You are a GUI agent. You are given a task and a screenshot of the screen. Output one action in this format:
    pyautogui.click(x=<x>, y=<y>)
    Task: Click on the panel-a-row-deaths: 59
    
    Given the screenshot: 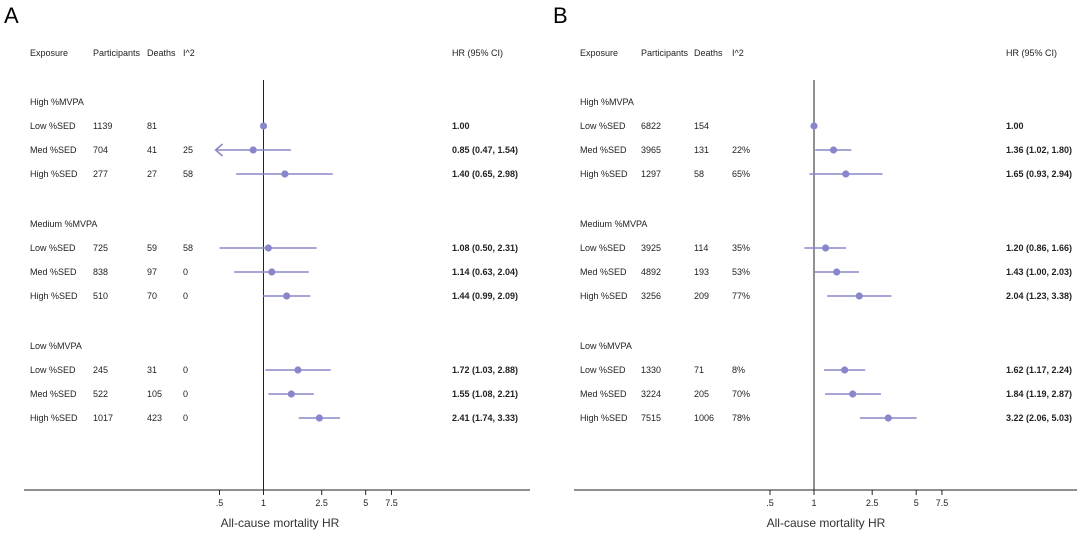 What is the action you would take?
    pyautogui.click(x=152, y=248)
    